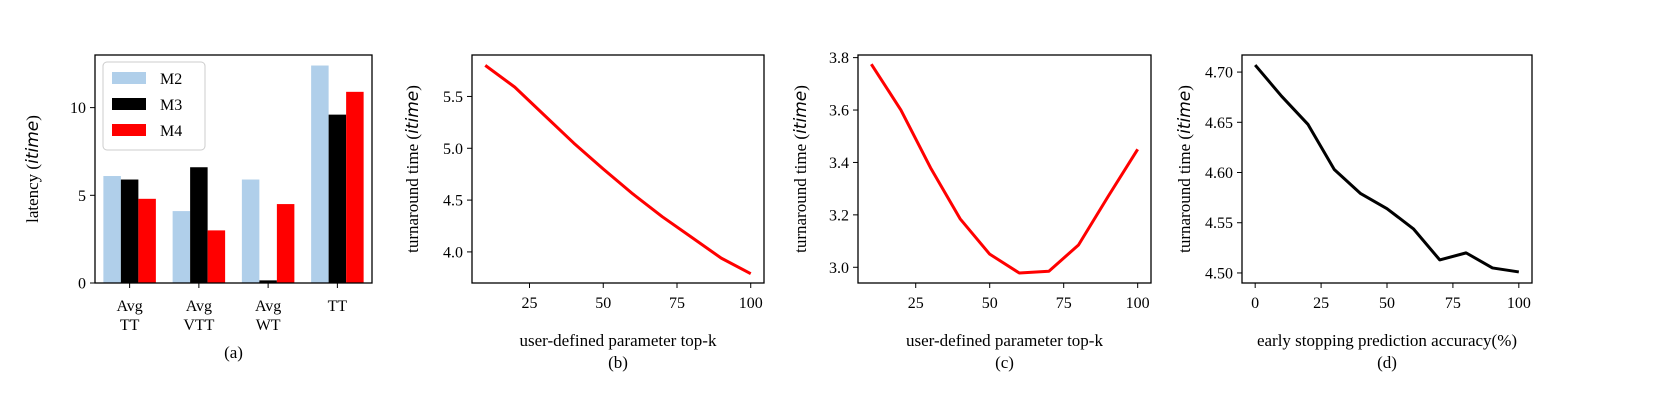 The width and height of the screenshot is (1660, 400). What do you see at coordinates (129, 130) in the screenshot?
I see `legend-swatch-m4` at bounding box center [129, 130].